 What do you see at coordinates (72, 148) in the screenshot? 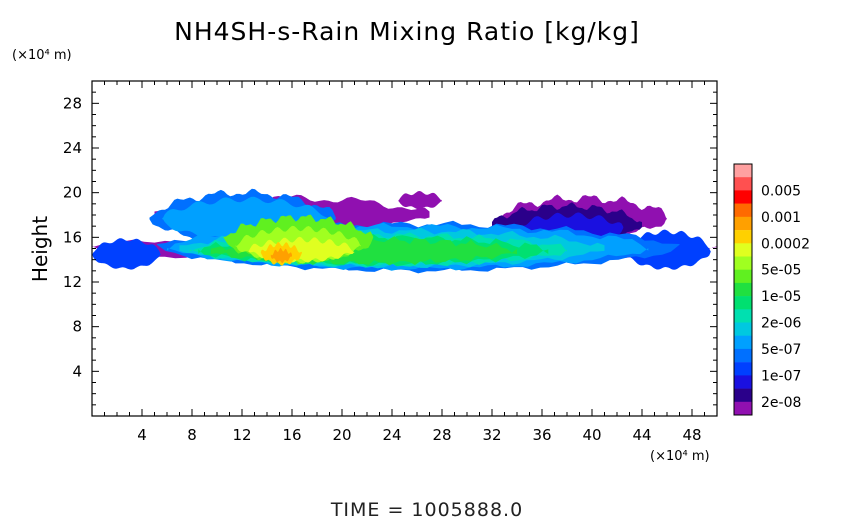
I see `y-tick-label: 24` at bounding box center [72, 148].